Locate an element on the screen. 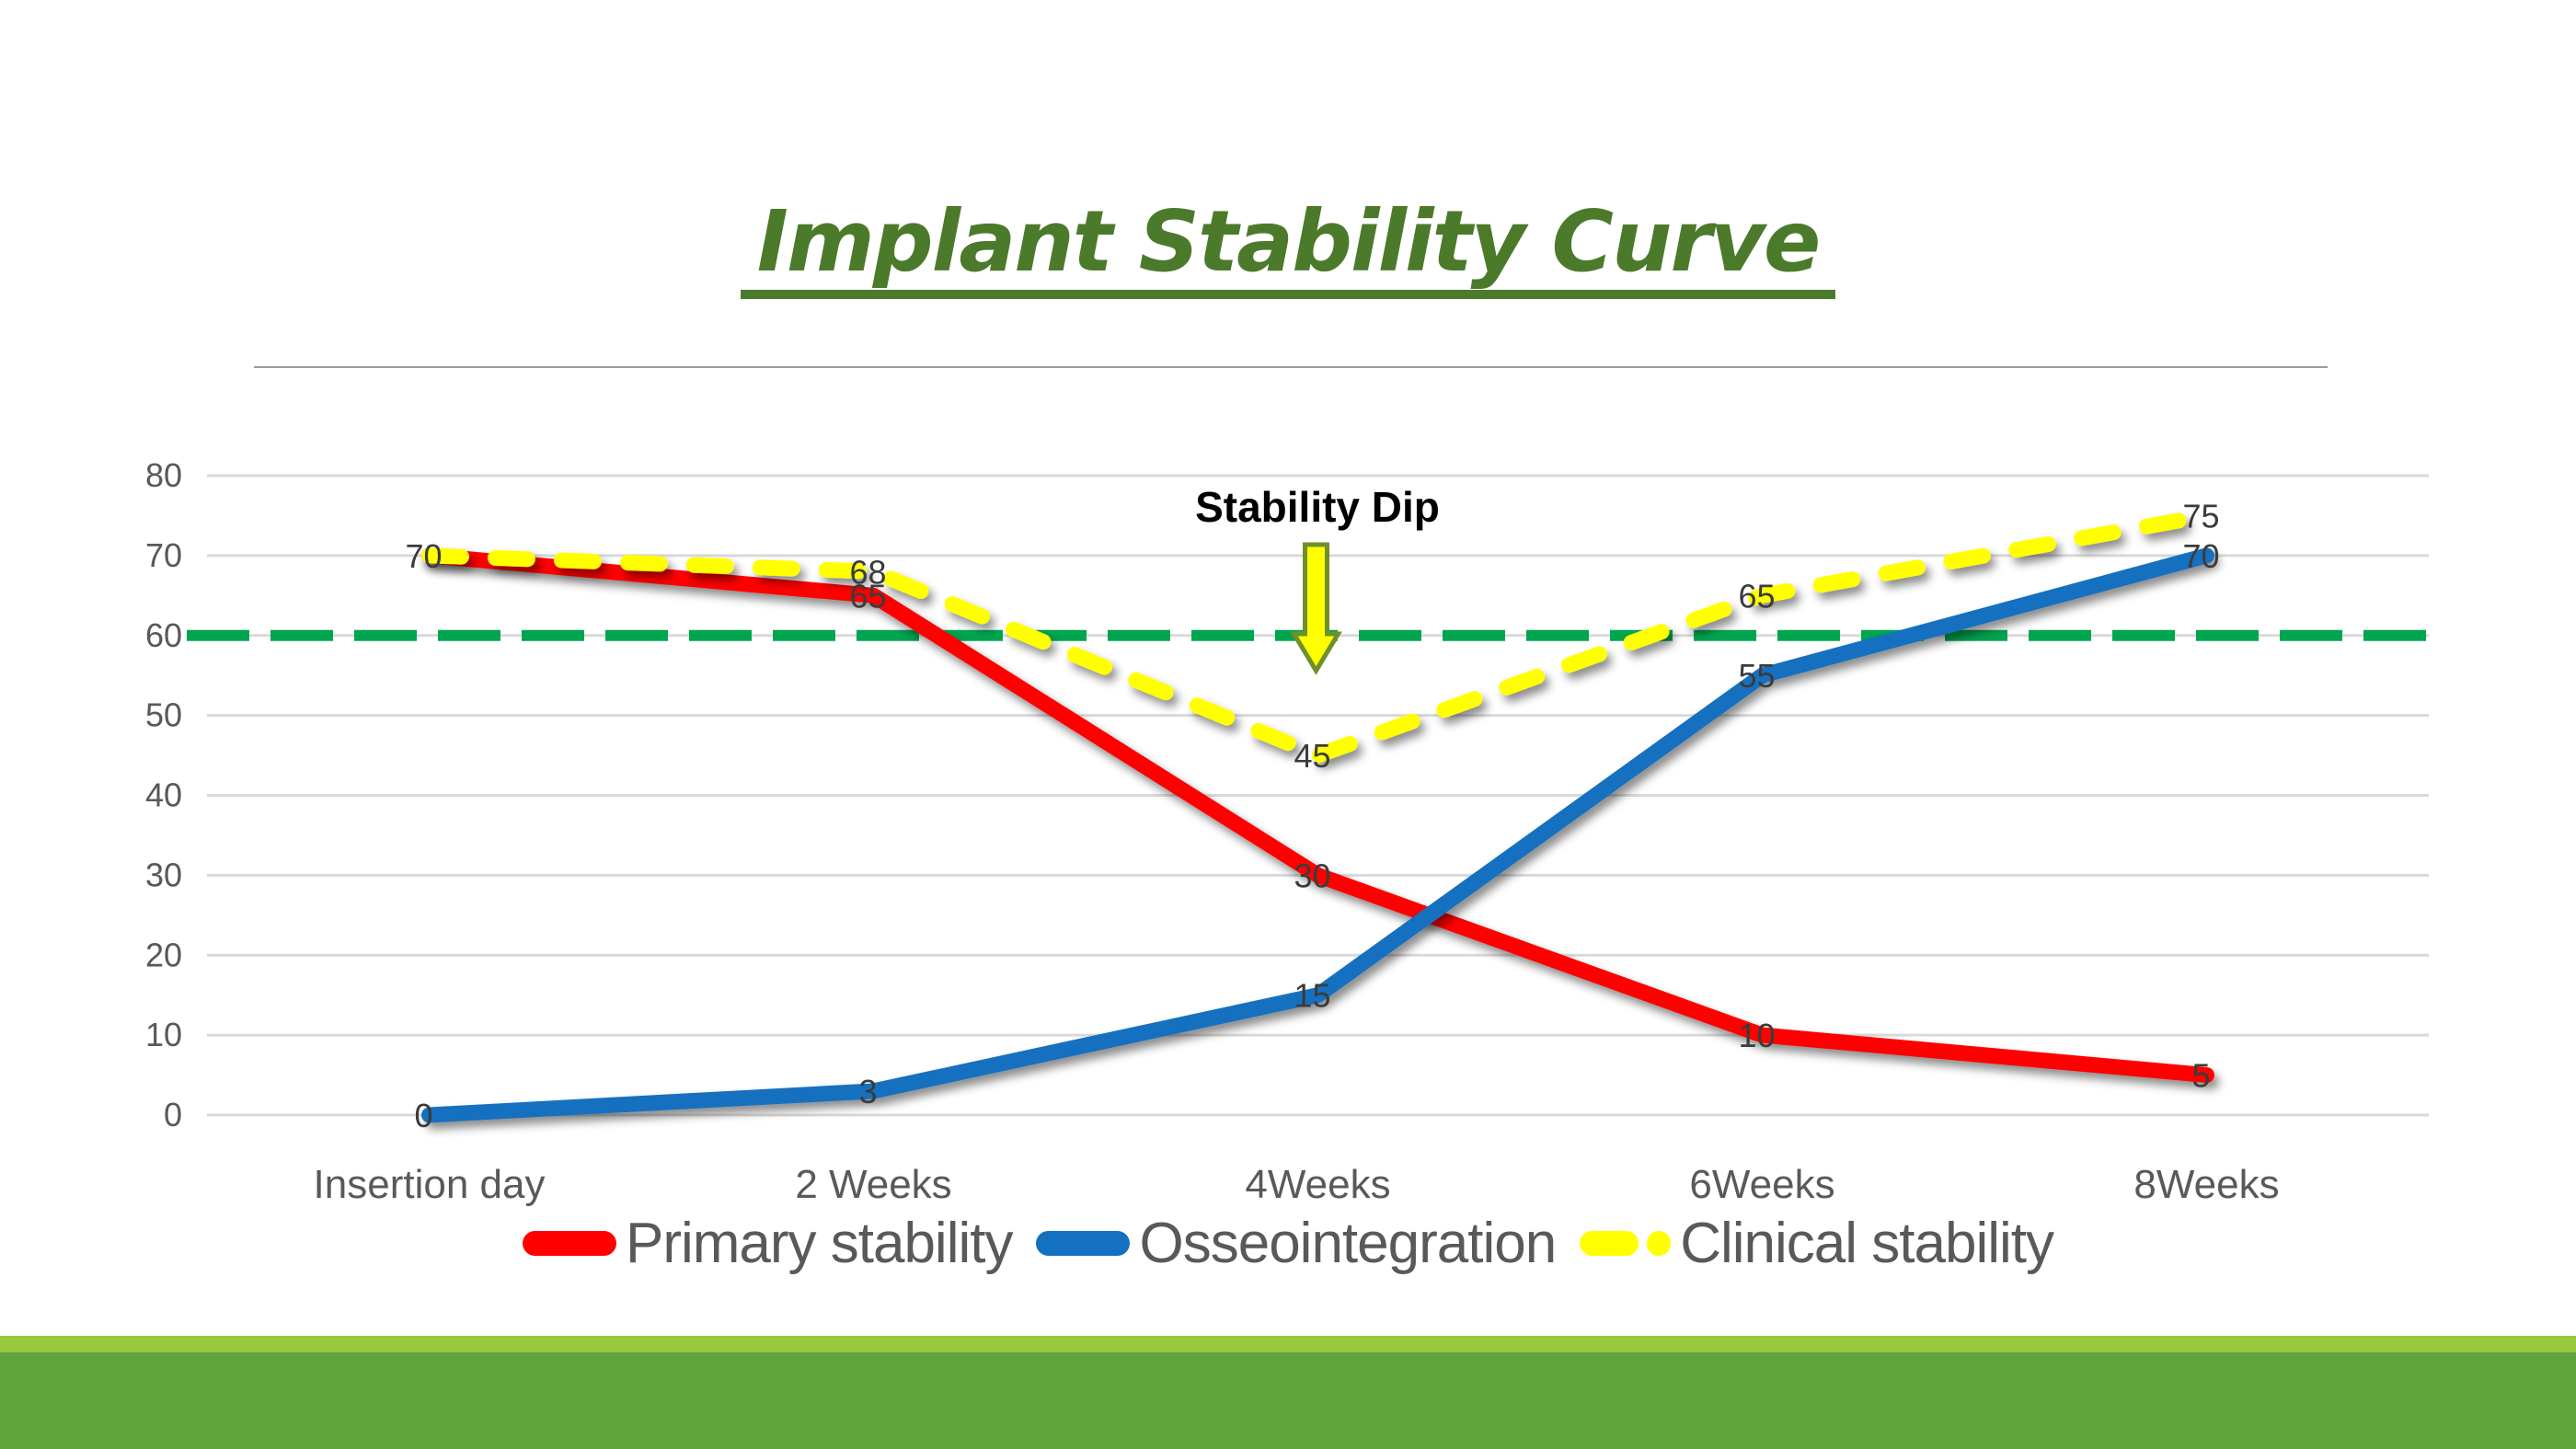 Image resolution: width=2576 pixels, height=1449 pixels. y-tick-label: 80 is located at coordinates (163, 475).